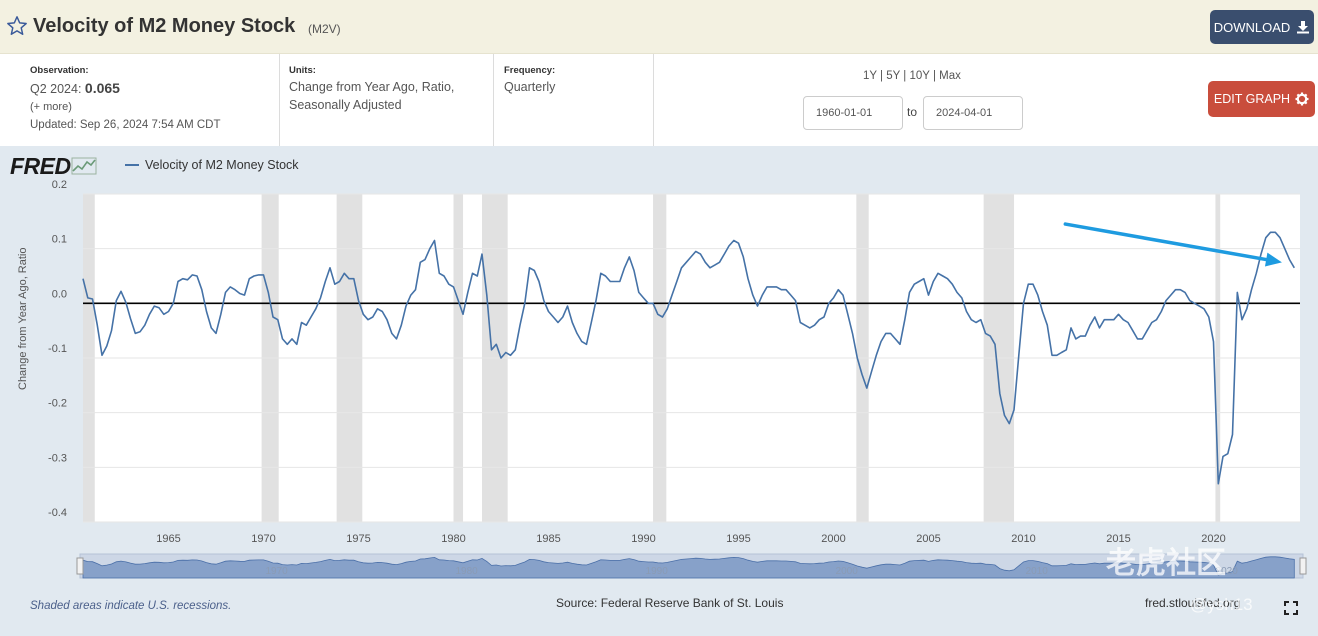 The height and width of the screenshot is (636, 1318). I want to click on fred-logo: FRED, so click(53, 166).